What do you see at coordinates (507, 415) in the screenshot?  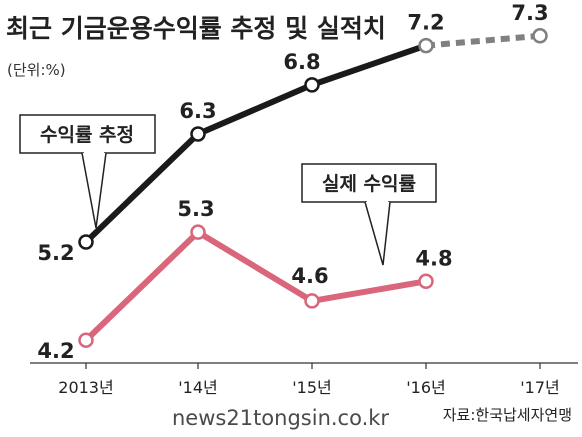 I see `source-label: 자료:한국납세자연맹` at bounding box center [507, 415].